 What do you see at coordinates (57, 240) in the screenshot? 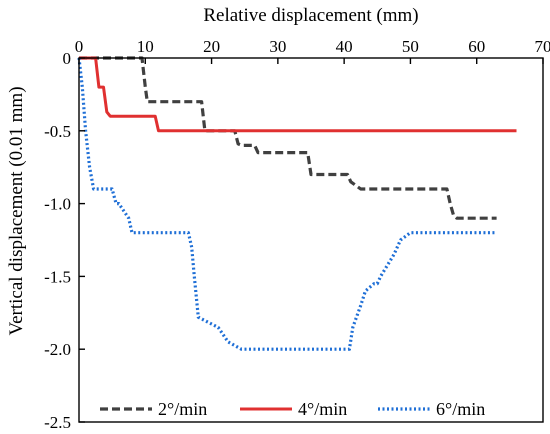
I see `y-tick-labels: 0 -0.5 -1.0 -1.5 -2.0 -2.5` at bounding box center [57, 240].